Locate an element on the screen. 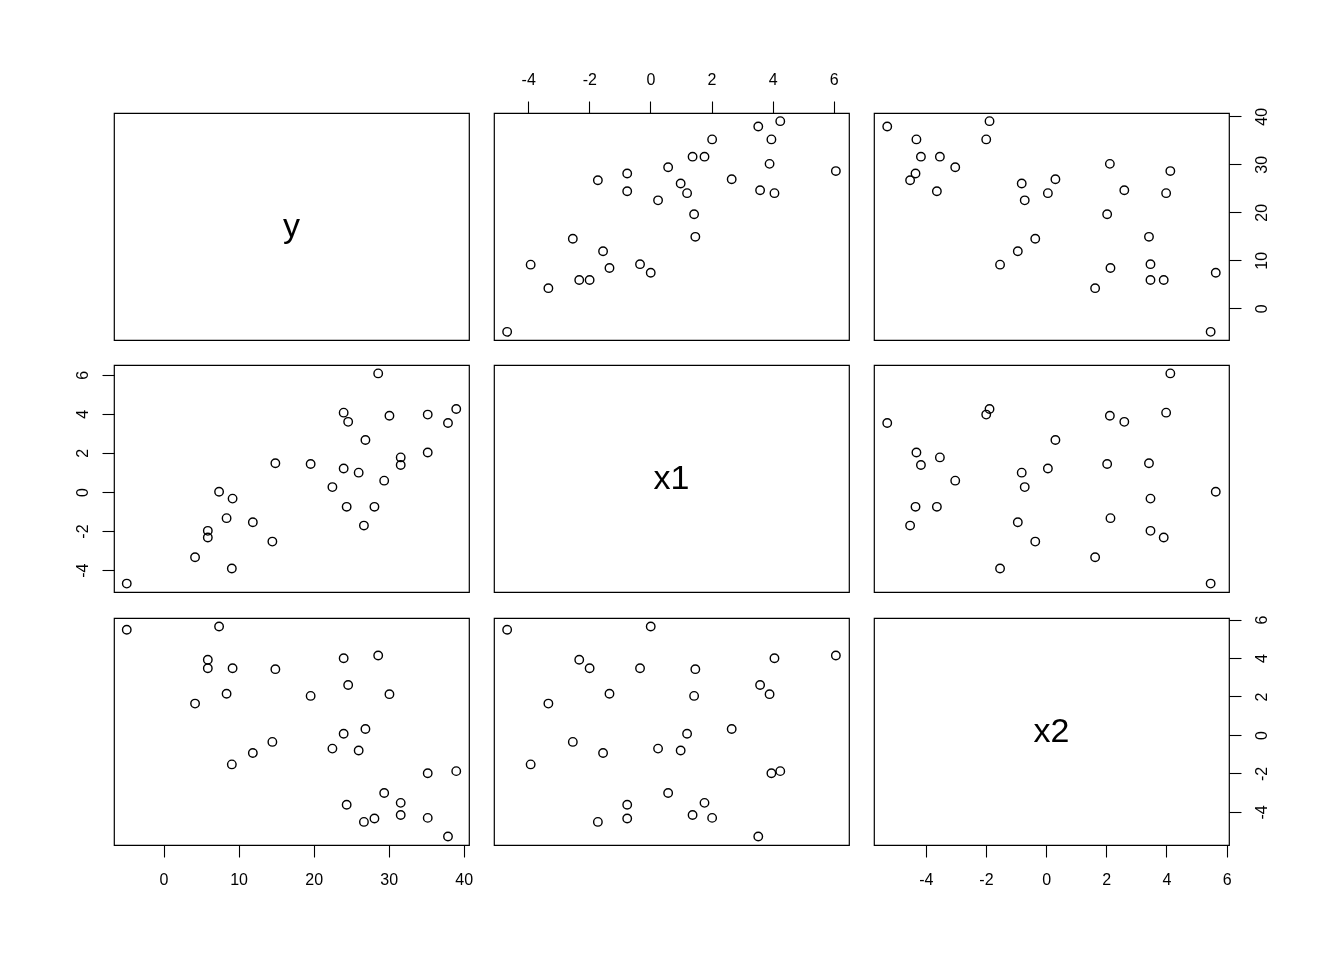 Image resolution: width=1344 pixels, height=960 pixels. x-tick-label: 10 is located at coordinates (239, 879).